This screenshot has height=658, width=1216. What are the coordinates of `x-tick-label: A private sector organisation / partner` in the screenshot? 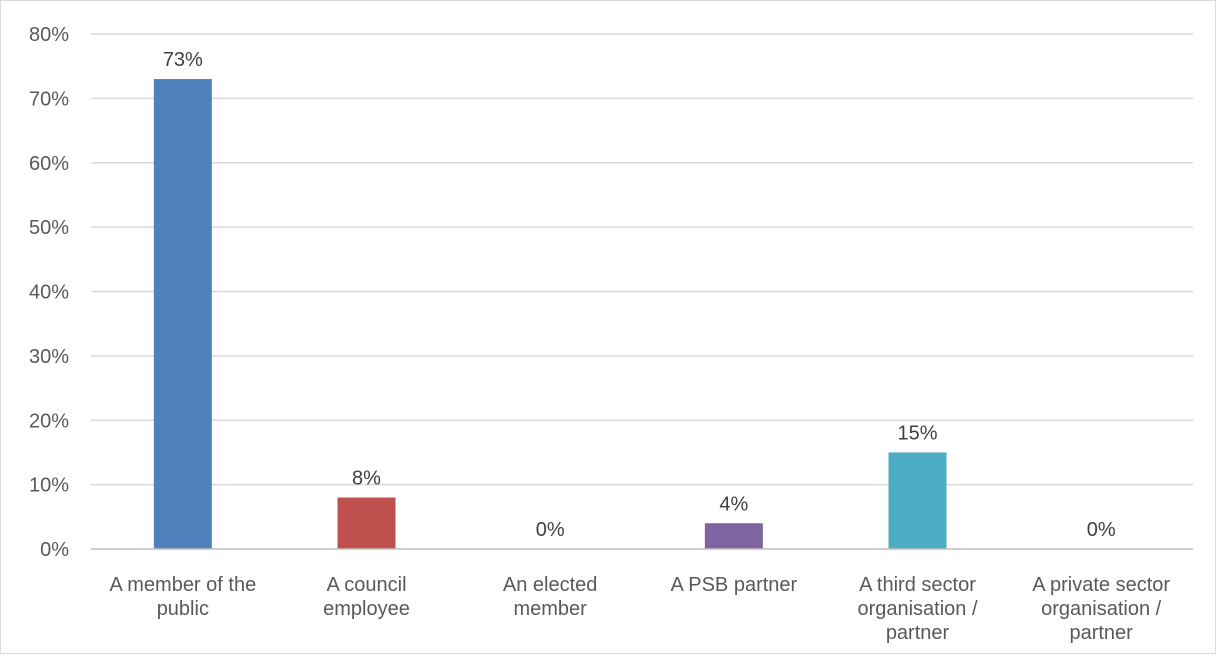 It's located at (1101, 609).